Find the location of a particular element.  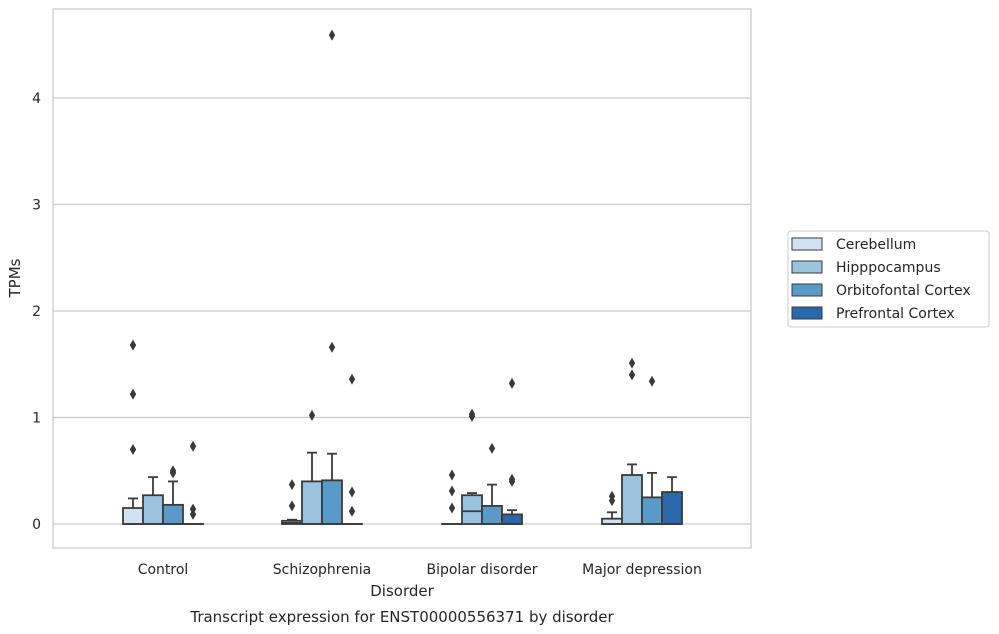

x-tick-label: Control is located at coordinates (163, 570).